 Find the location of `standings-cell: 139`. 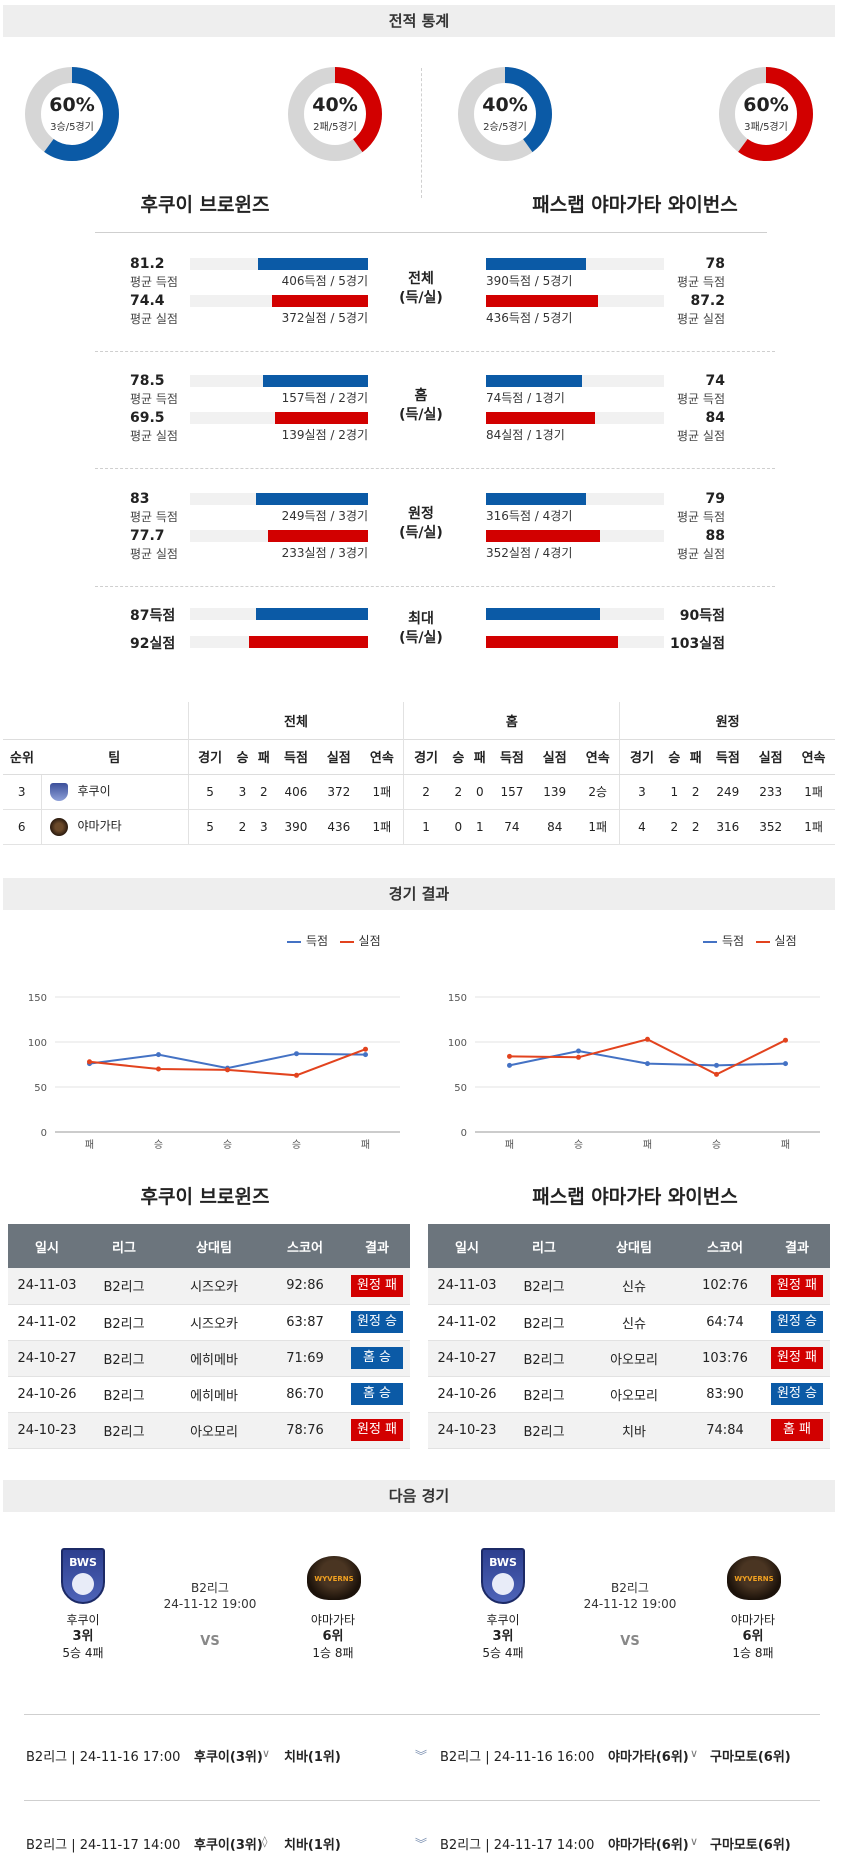

standings-cell: 139 is located at coordinates (555, 792).